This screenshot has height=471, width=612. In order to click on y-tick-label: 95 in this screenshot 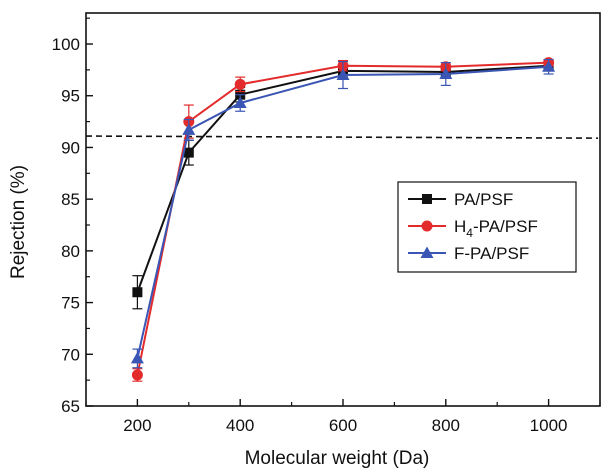, I will do `click(70, 96)`.